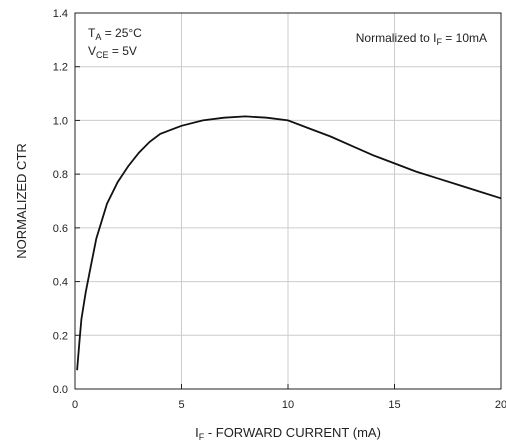 The image size is (506, 445). Describe the element at coordinates (92, 33) in the screenshot. I see `annotation-ta-prefix: T` at that location.